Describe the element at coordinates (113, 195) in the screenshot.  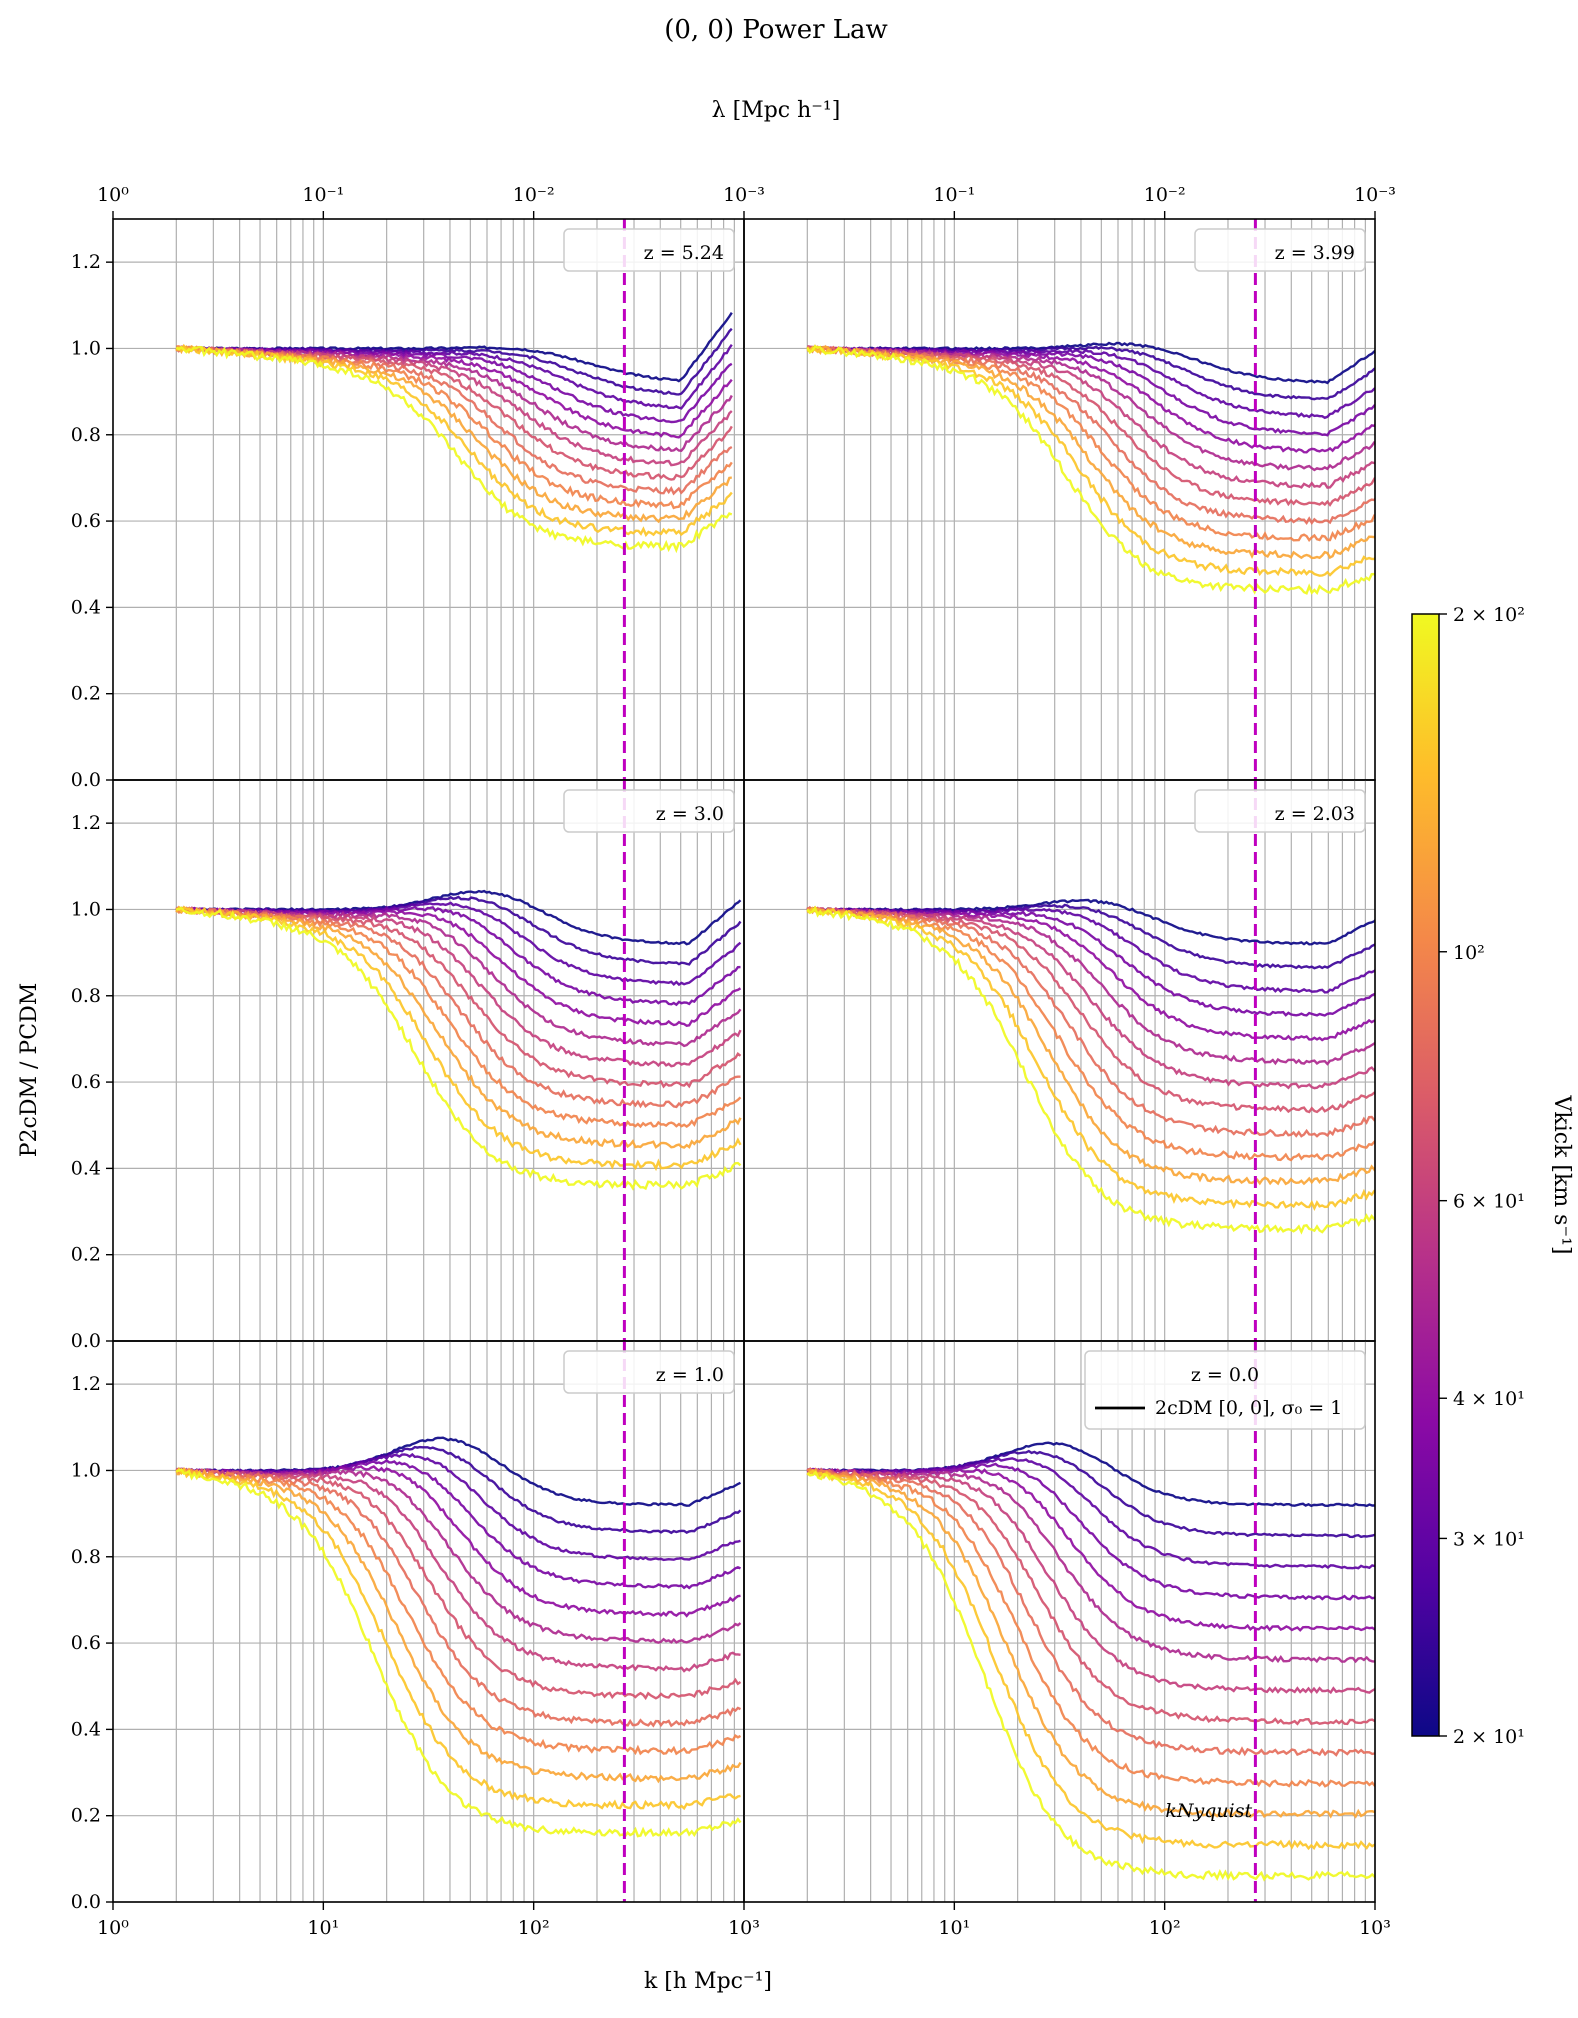
I see `top-tick-label: 10⁰` at that location.